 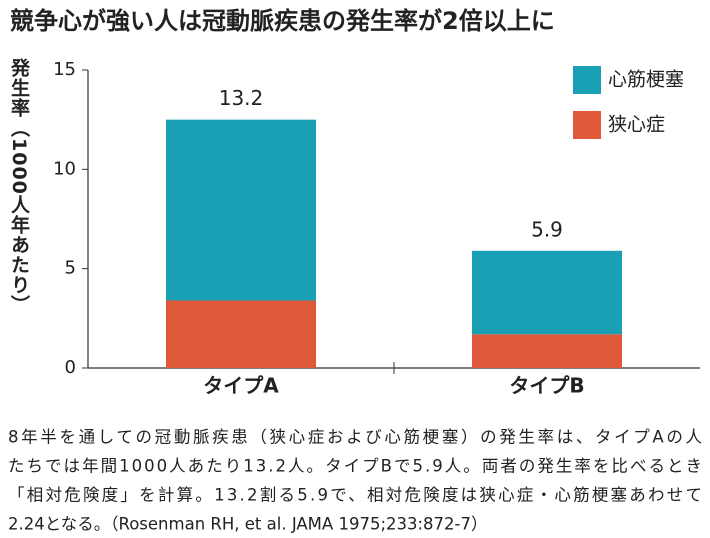 What do you see at coordinates (70, 268) in the screenshot?
I see `y-tick-label: 5` at bounding box center [70, 268].